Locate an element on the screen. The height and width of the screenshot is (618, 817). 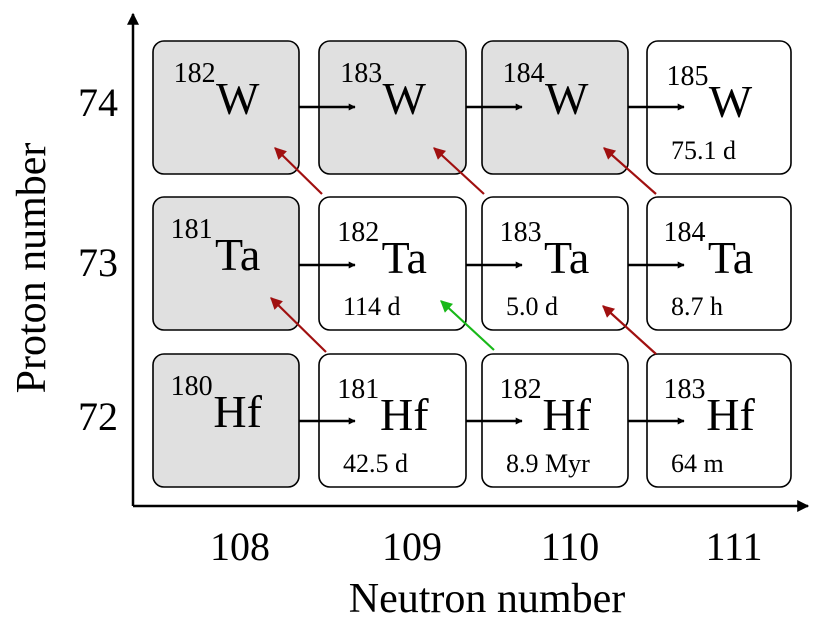
x-tick-label: 109 is located at coordinates (412, 546).